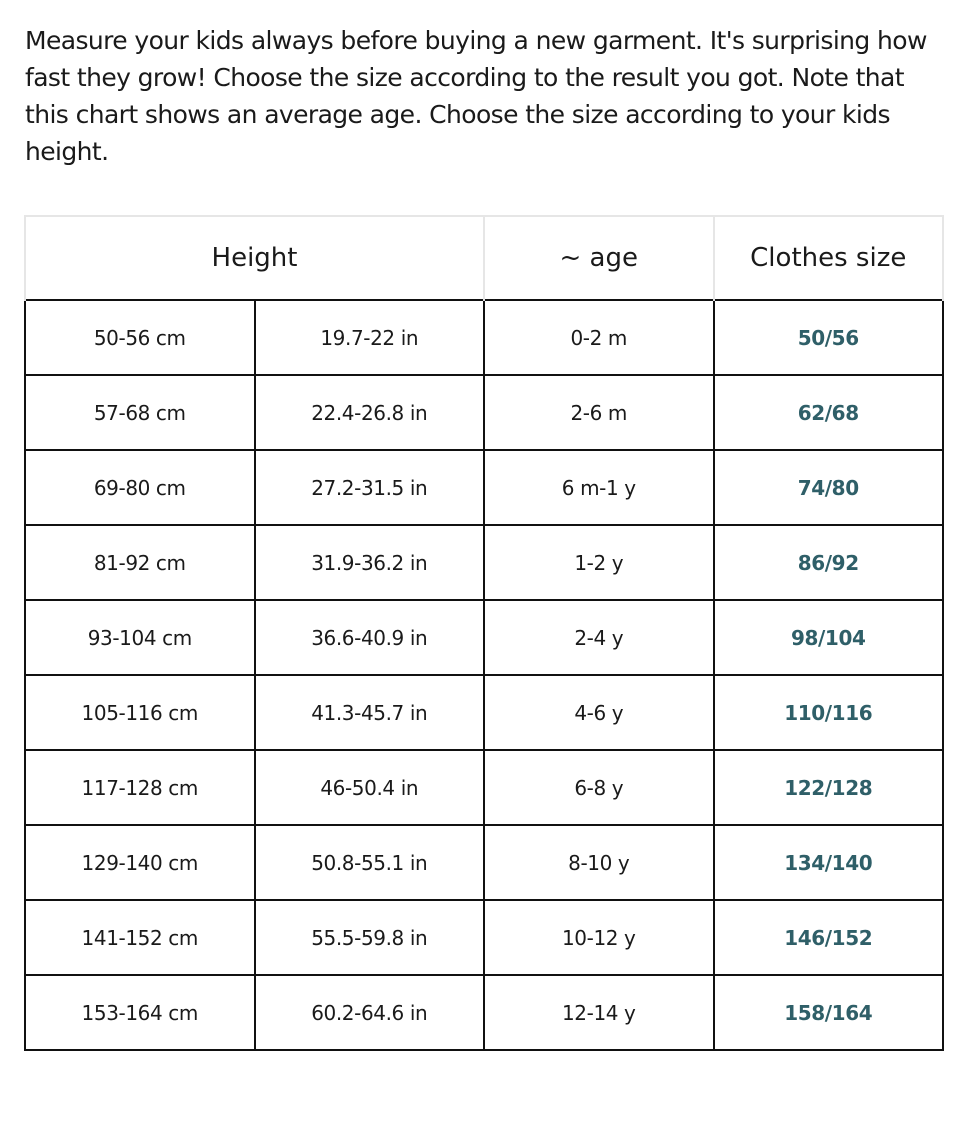  I want to click on table-row: 105-116 cm 41.3-45.7 in 4-6 y 110/116, so click(484, 712).